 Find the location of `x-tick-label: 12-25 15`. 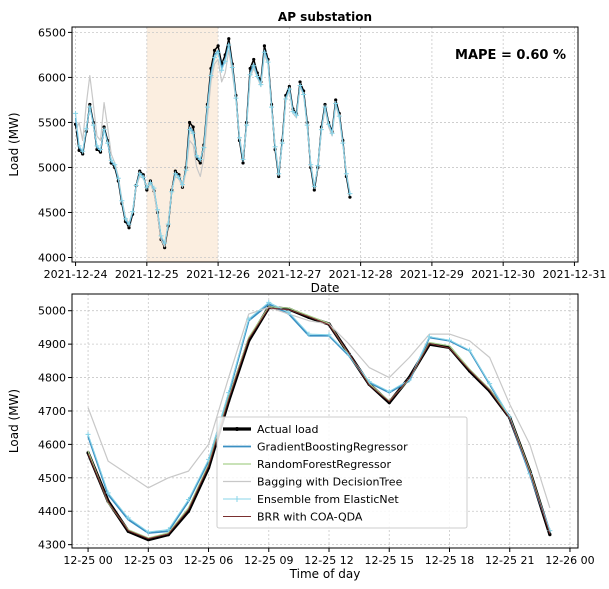

x-tick-label: 12-25 15 is located at coordinates (389, 560).